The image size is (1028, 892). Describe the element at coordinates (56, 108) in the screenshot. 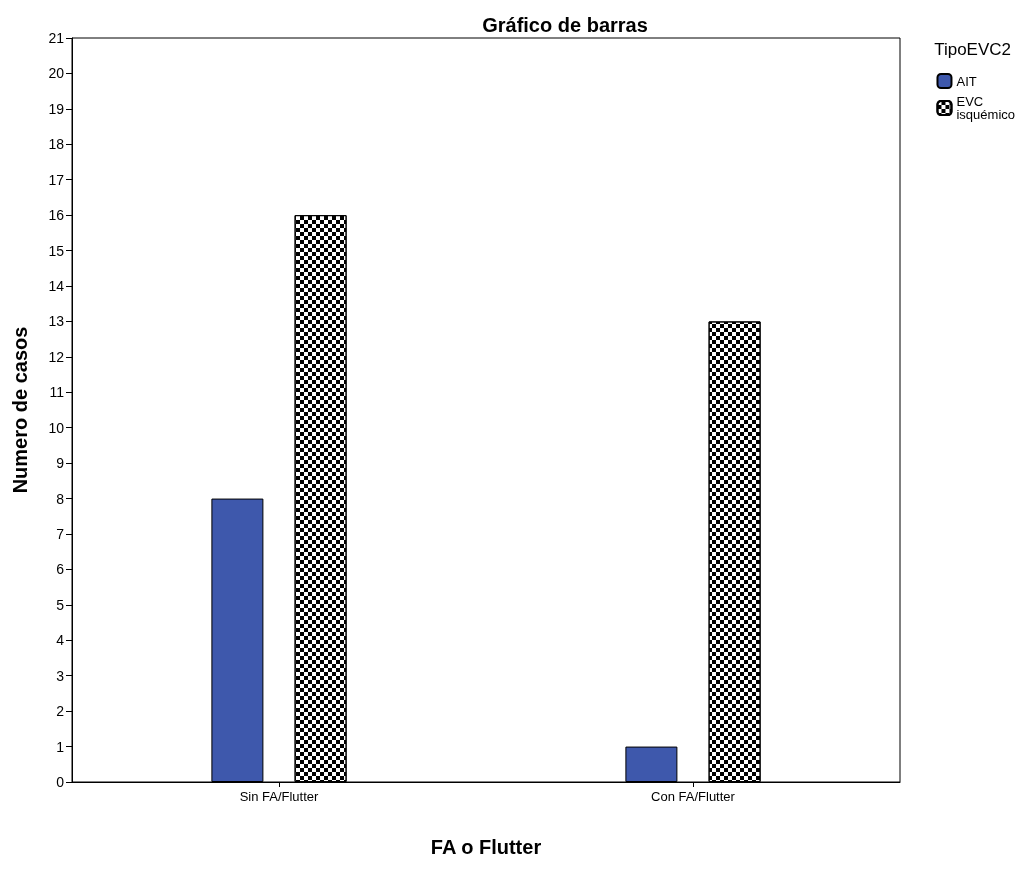

I see `y-tick-label: 19` at that location.